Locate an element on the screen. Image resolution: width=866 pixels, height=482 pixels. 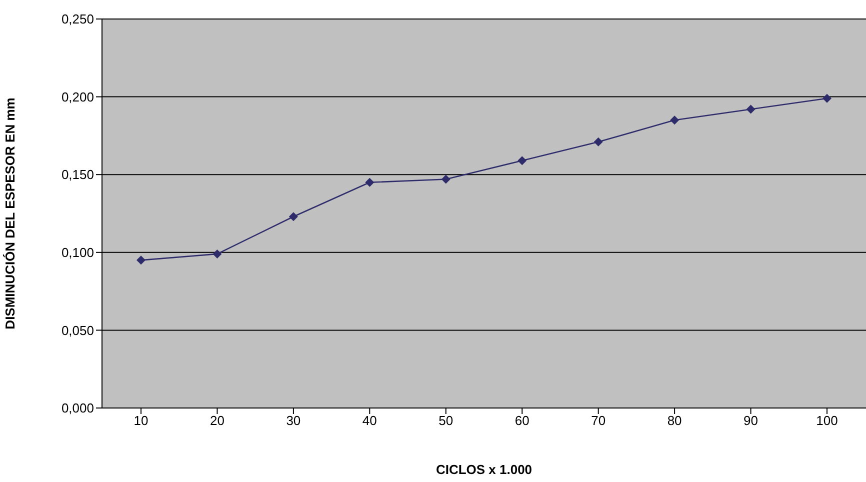
y-tick-label: 0,200 is located at coordinates (77, 96).